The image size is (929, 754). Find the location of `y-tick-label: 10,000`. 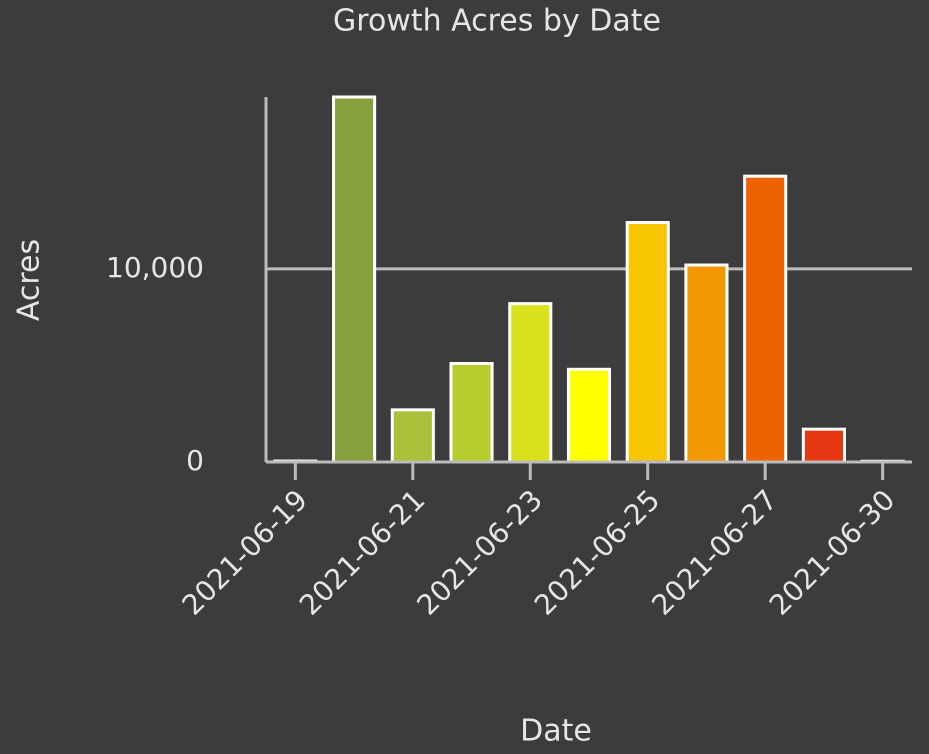

y-tick-label: 10,000 is located at coordinates (155, 267).